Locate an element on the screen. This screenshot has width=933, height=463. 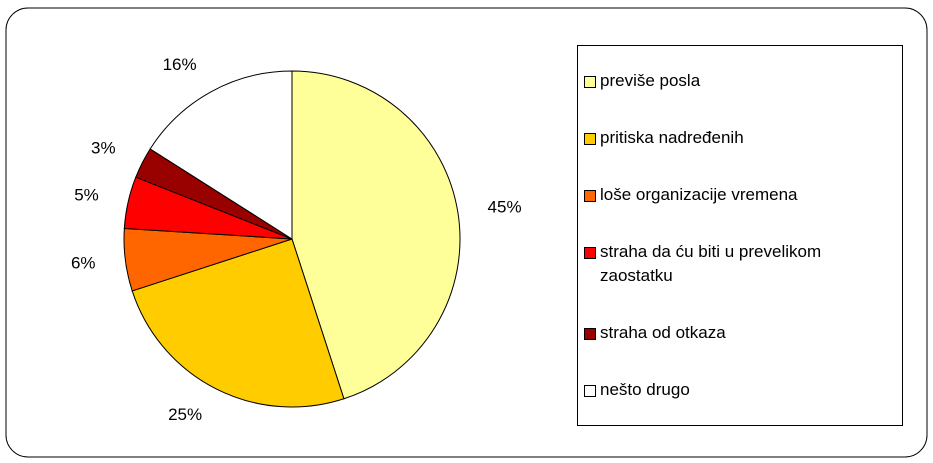
legend-item: pritiska nadređenih is located at coordinates (740, 138).